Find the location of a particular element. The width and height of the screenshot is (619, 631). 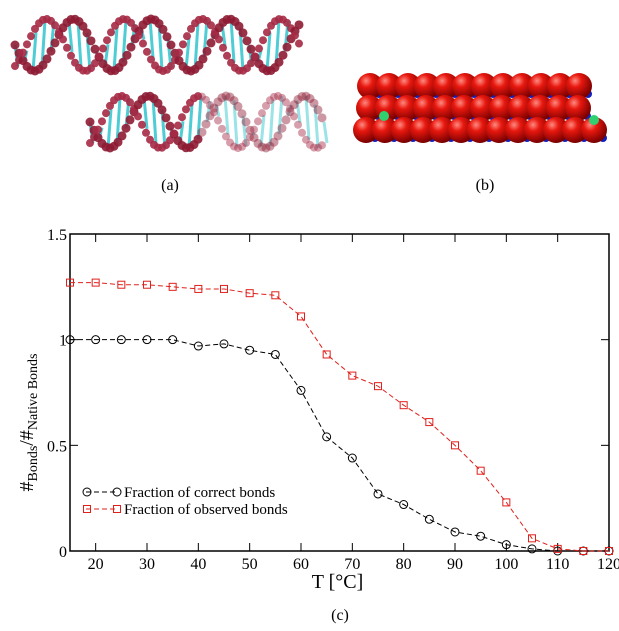

x-tick-label: 70 is located at coordinates (352, 564).